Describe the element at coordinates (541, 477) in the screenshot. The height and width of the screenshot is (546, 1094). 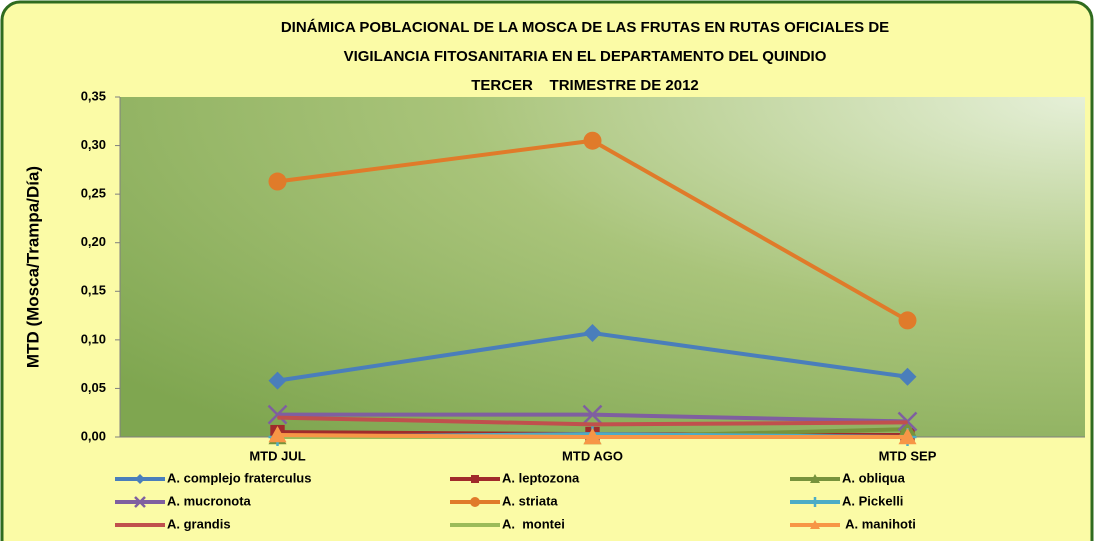
I see `legend-label: A. leptozona` at that location.